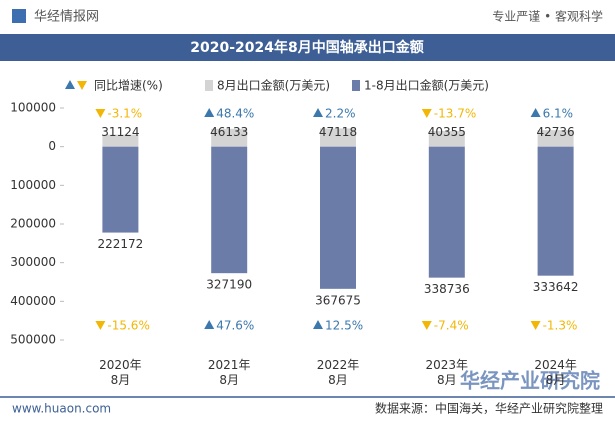  Describe the element at coordinates (33, 262) in the screenshot. I see `y-tick-label: 300000` at that location.